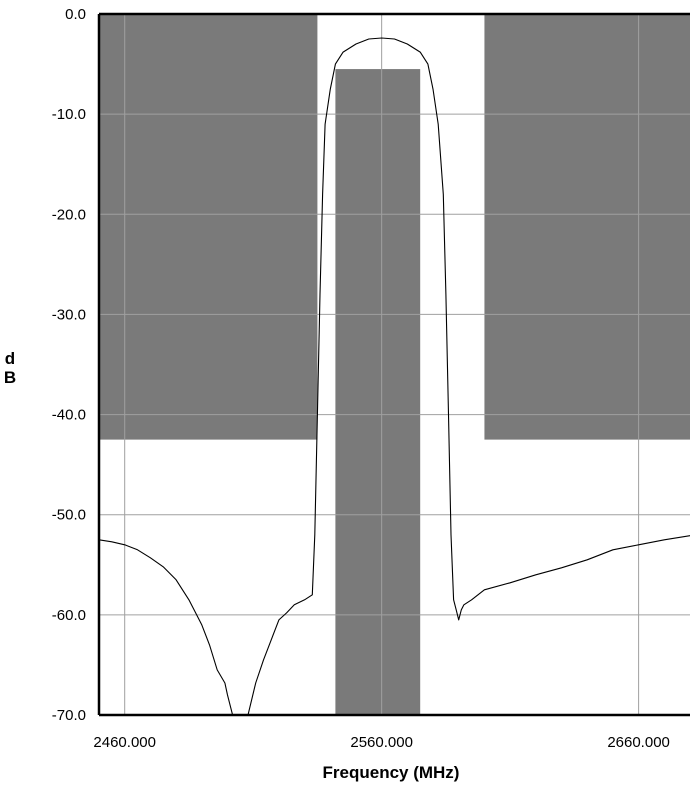 The height and width of the screenshot is (785, 690). Describe the element at coordinates (69, 715) in the screenshot. I see `y-tick-label: -70.0` at that location.